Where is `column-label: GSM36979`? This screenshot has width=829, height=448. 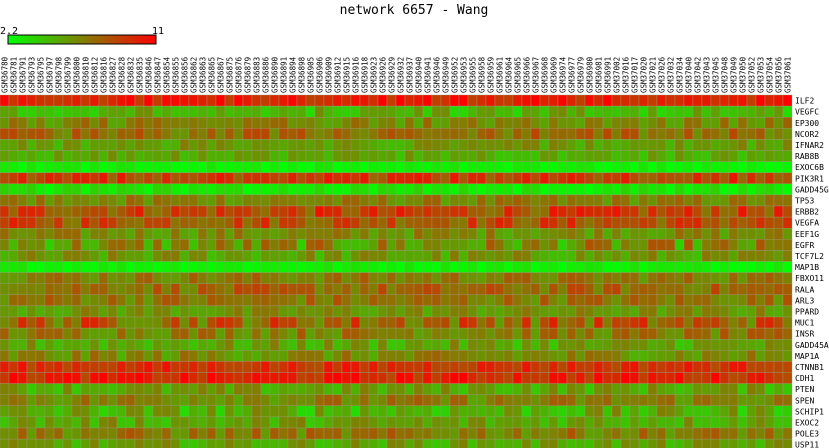 column-label: GSM36979 is located at coordinates (581, 75).